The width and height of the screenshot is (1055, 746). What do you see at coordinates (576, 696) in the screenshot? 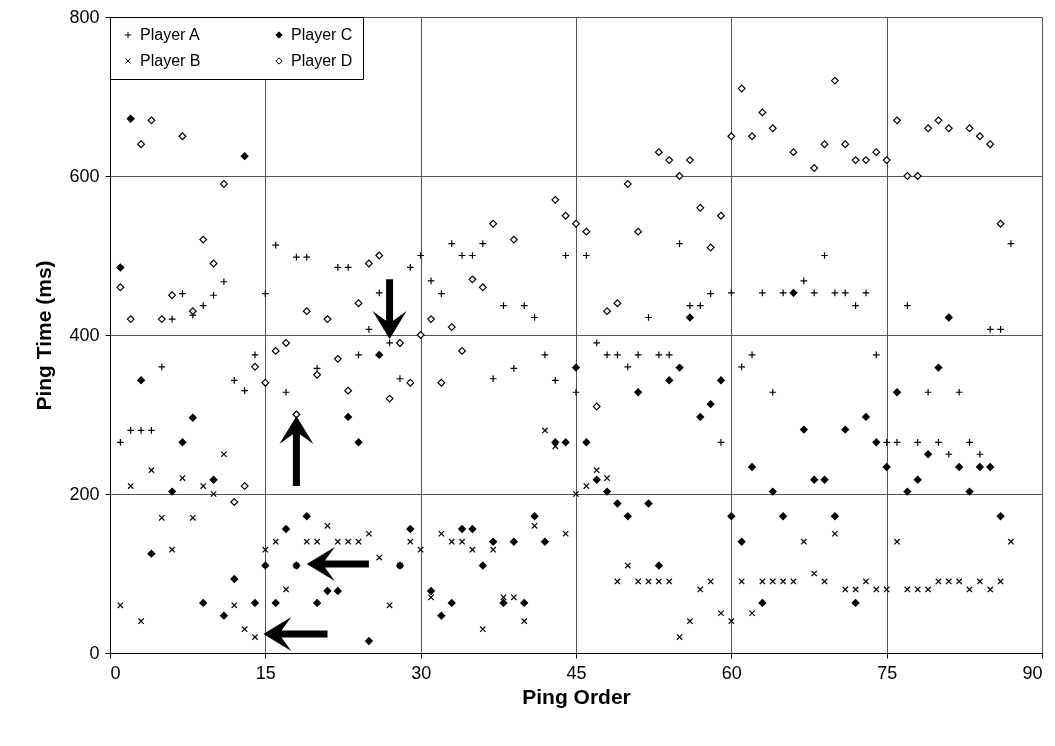
I see `x-axis-title: Ping Order` at bounding box center [576, 696].